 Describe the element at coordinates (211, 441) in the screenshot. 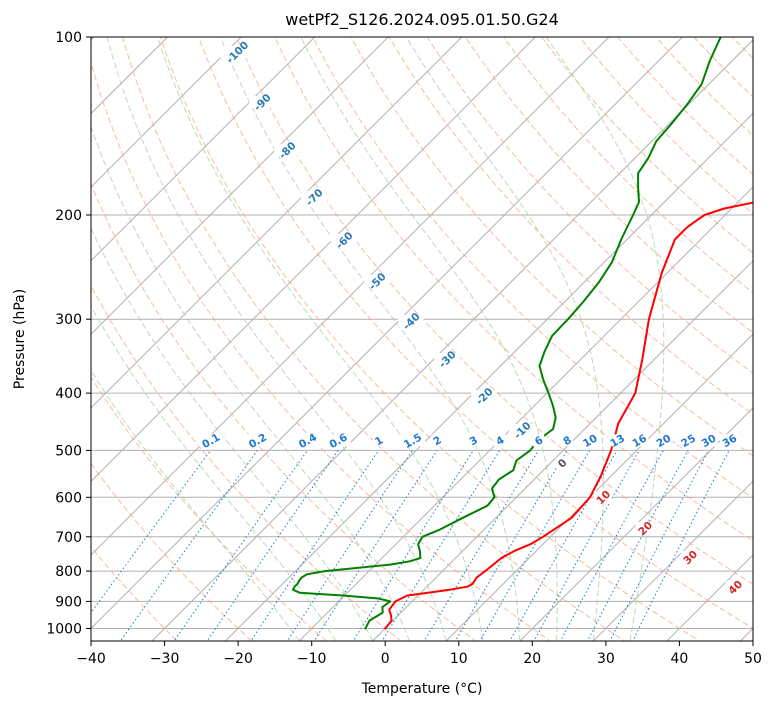

I see `contour-label: 0.1` at that location.